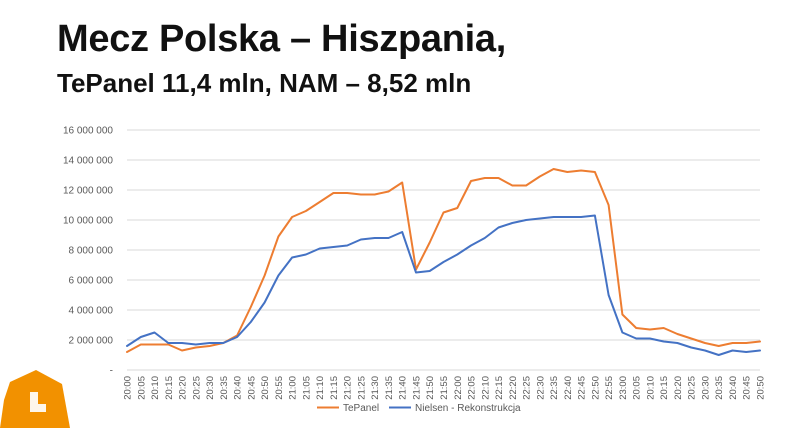 This screenshot has height=428, width=800. Describe the element at coordinates (293, 388) in the screenshot. I see `x-tick-label: 21:00` at that location.